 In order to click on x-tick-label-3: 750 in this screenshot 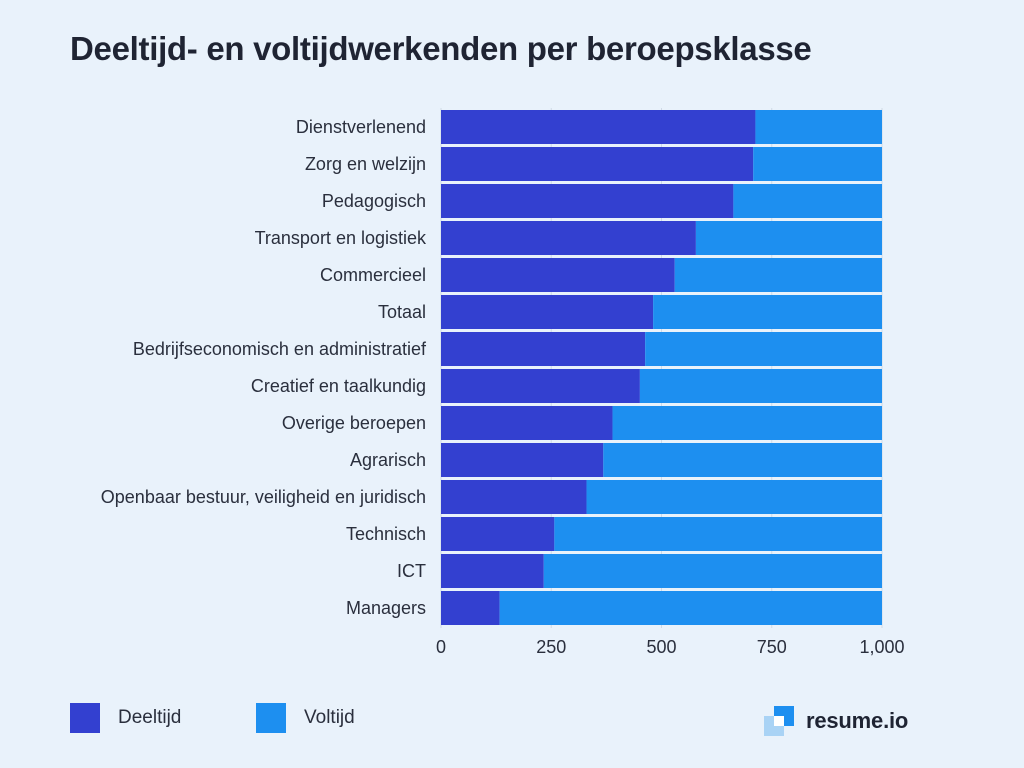, I will do `click(772, 647)`.